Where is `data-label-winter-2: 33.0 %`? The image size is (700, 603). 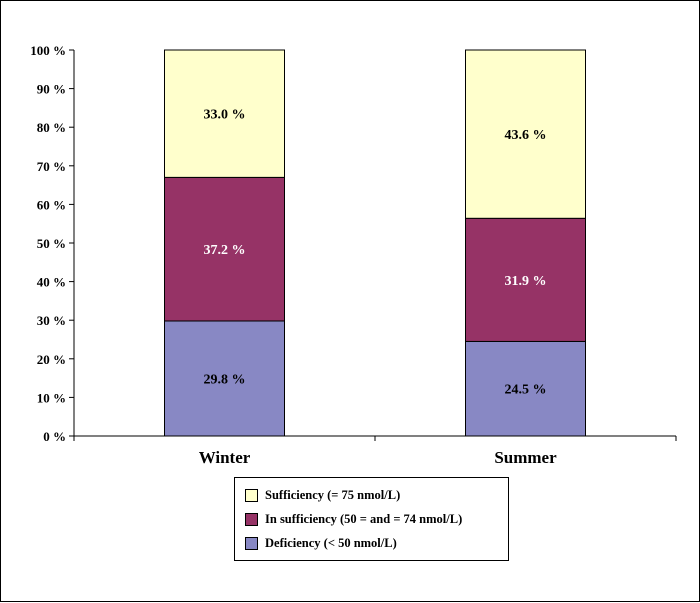 data-label-winter-2: 33.0 % is located at coordinates (225, 115).